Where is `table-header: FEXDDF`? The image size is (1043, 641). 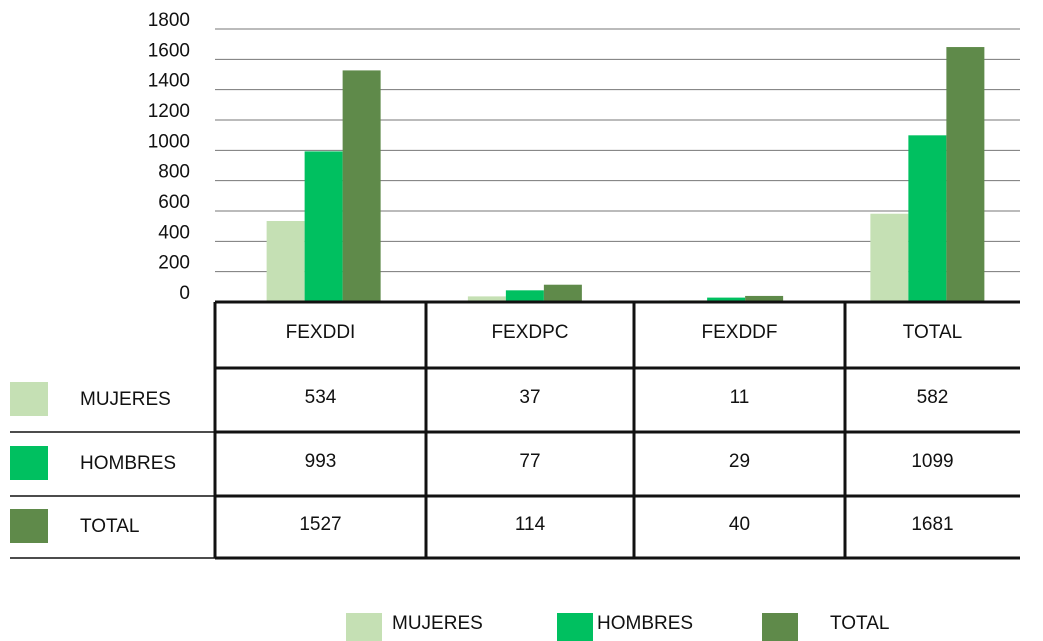 table-header: FEXDDF is located at coordinates (740, 332).